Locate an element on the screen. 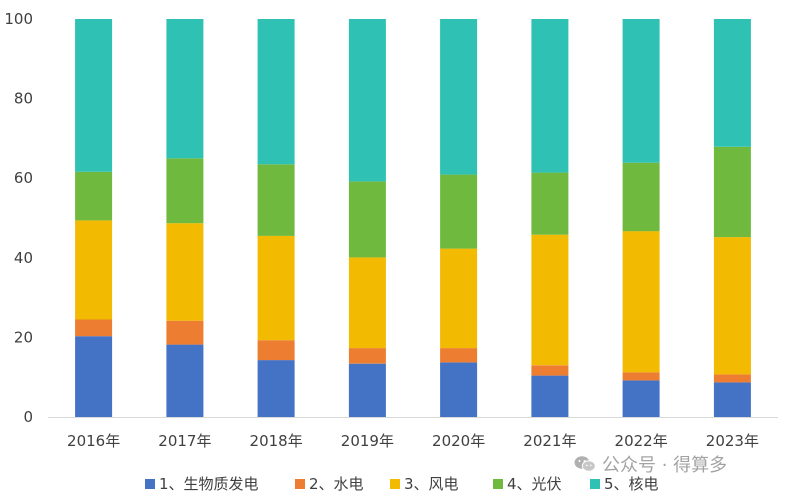  legend-item: 1、生物质发电 is located at coordinates (202, 484).